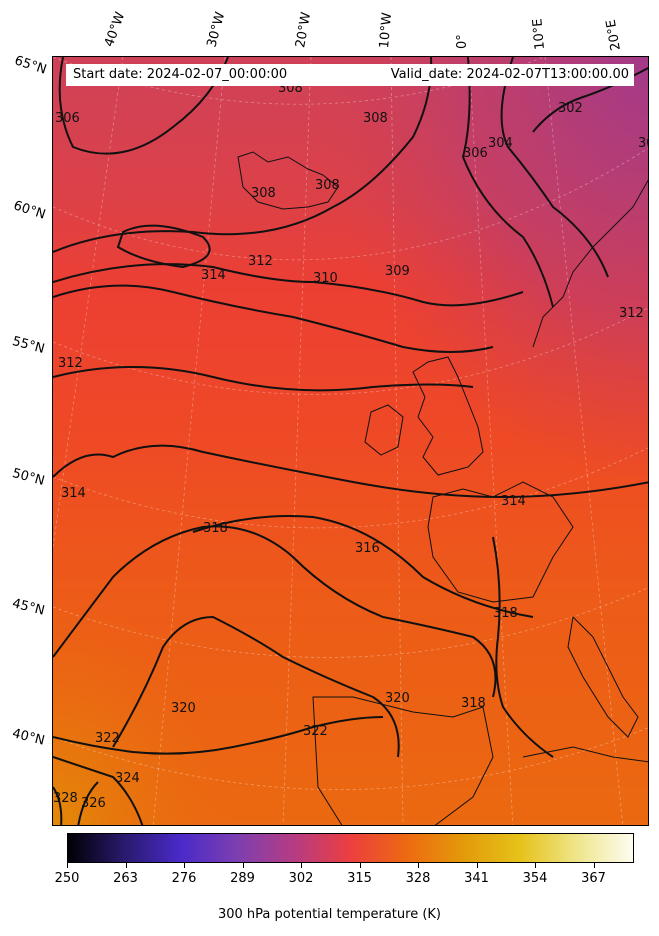  Describe the element at coordinates (476, 878) in the screenshot. I see `colorbar-tick-label: 341` at that location.